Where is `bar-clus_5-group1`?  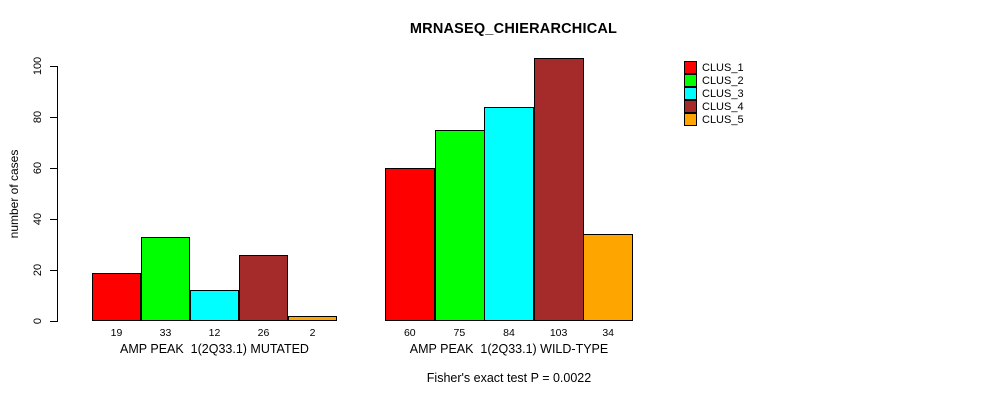 bar-clus_5-group1 is located at coordinates (312, 318).